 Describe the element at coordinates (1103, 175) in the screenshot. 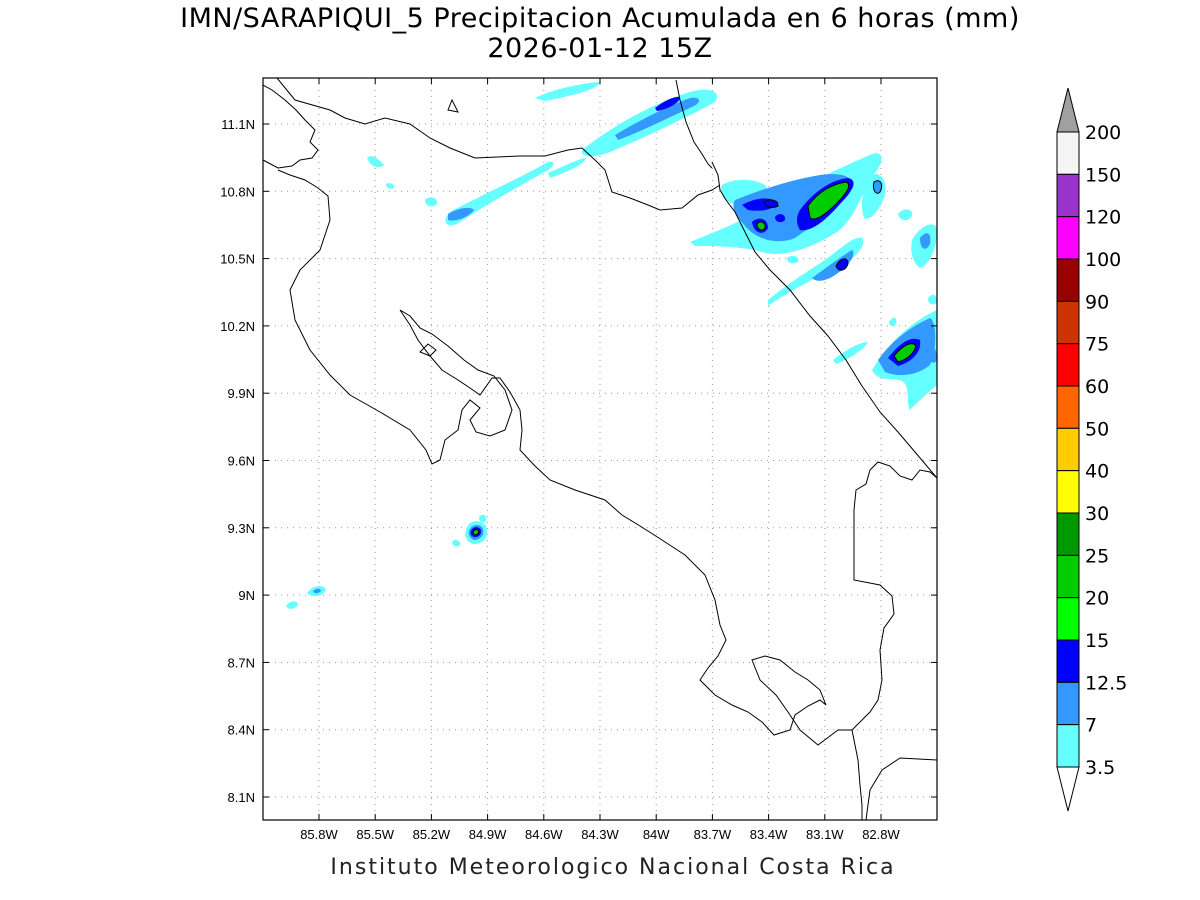

I see `colorbar-label: 150` at that location.